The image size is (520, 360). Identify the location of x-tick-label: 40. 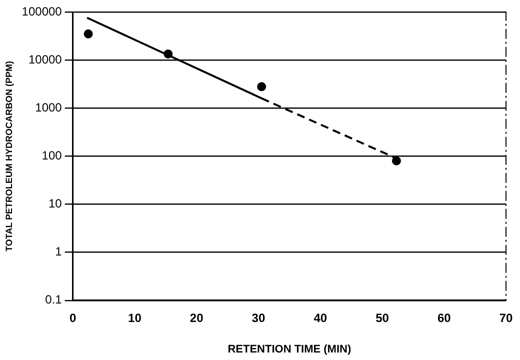
(321, 317).